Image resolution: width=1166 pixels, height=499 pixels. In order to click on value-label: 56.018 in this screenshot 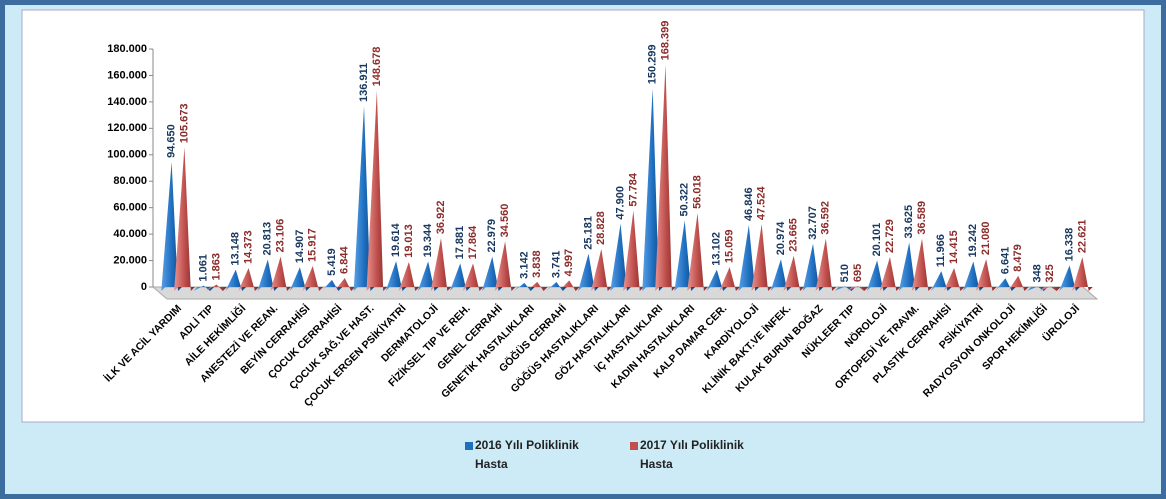, I will do `click(697, 192)`.